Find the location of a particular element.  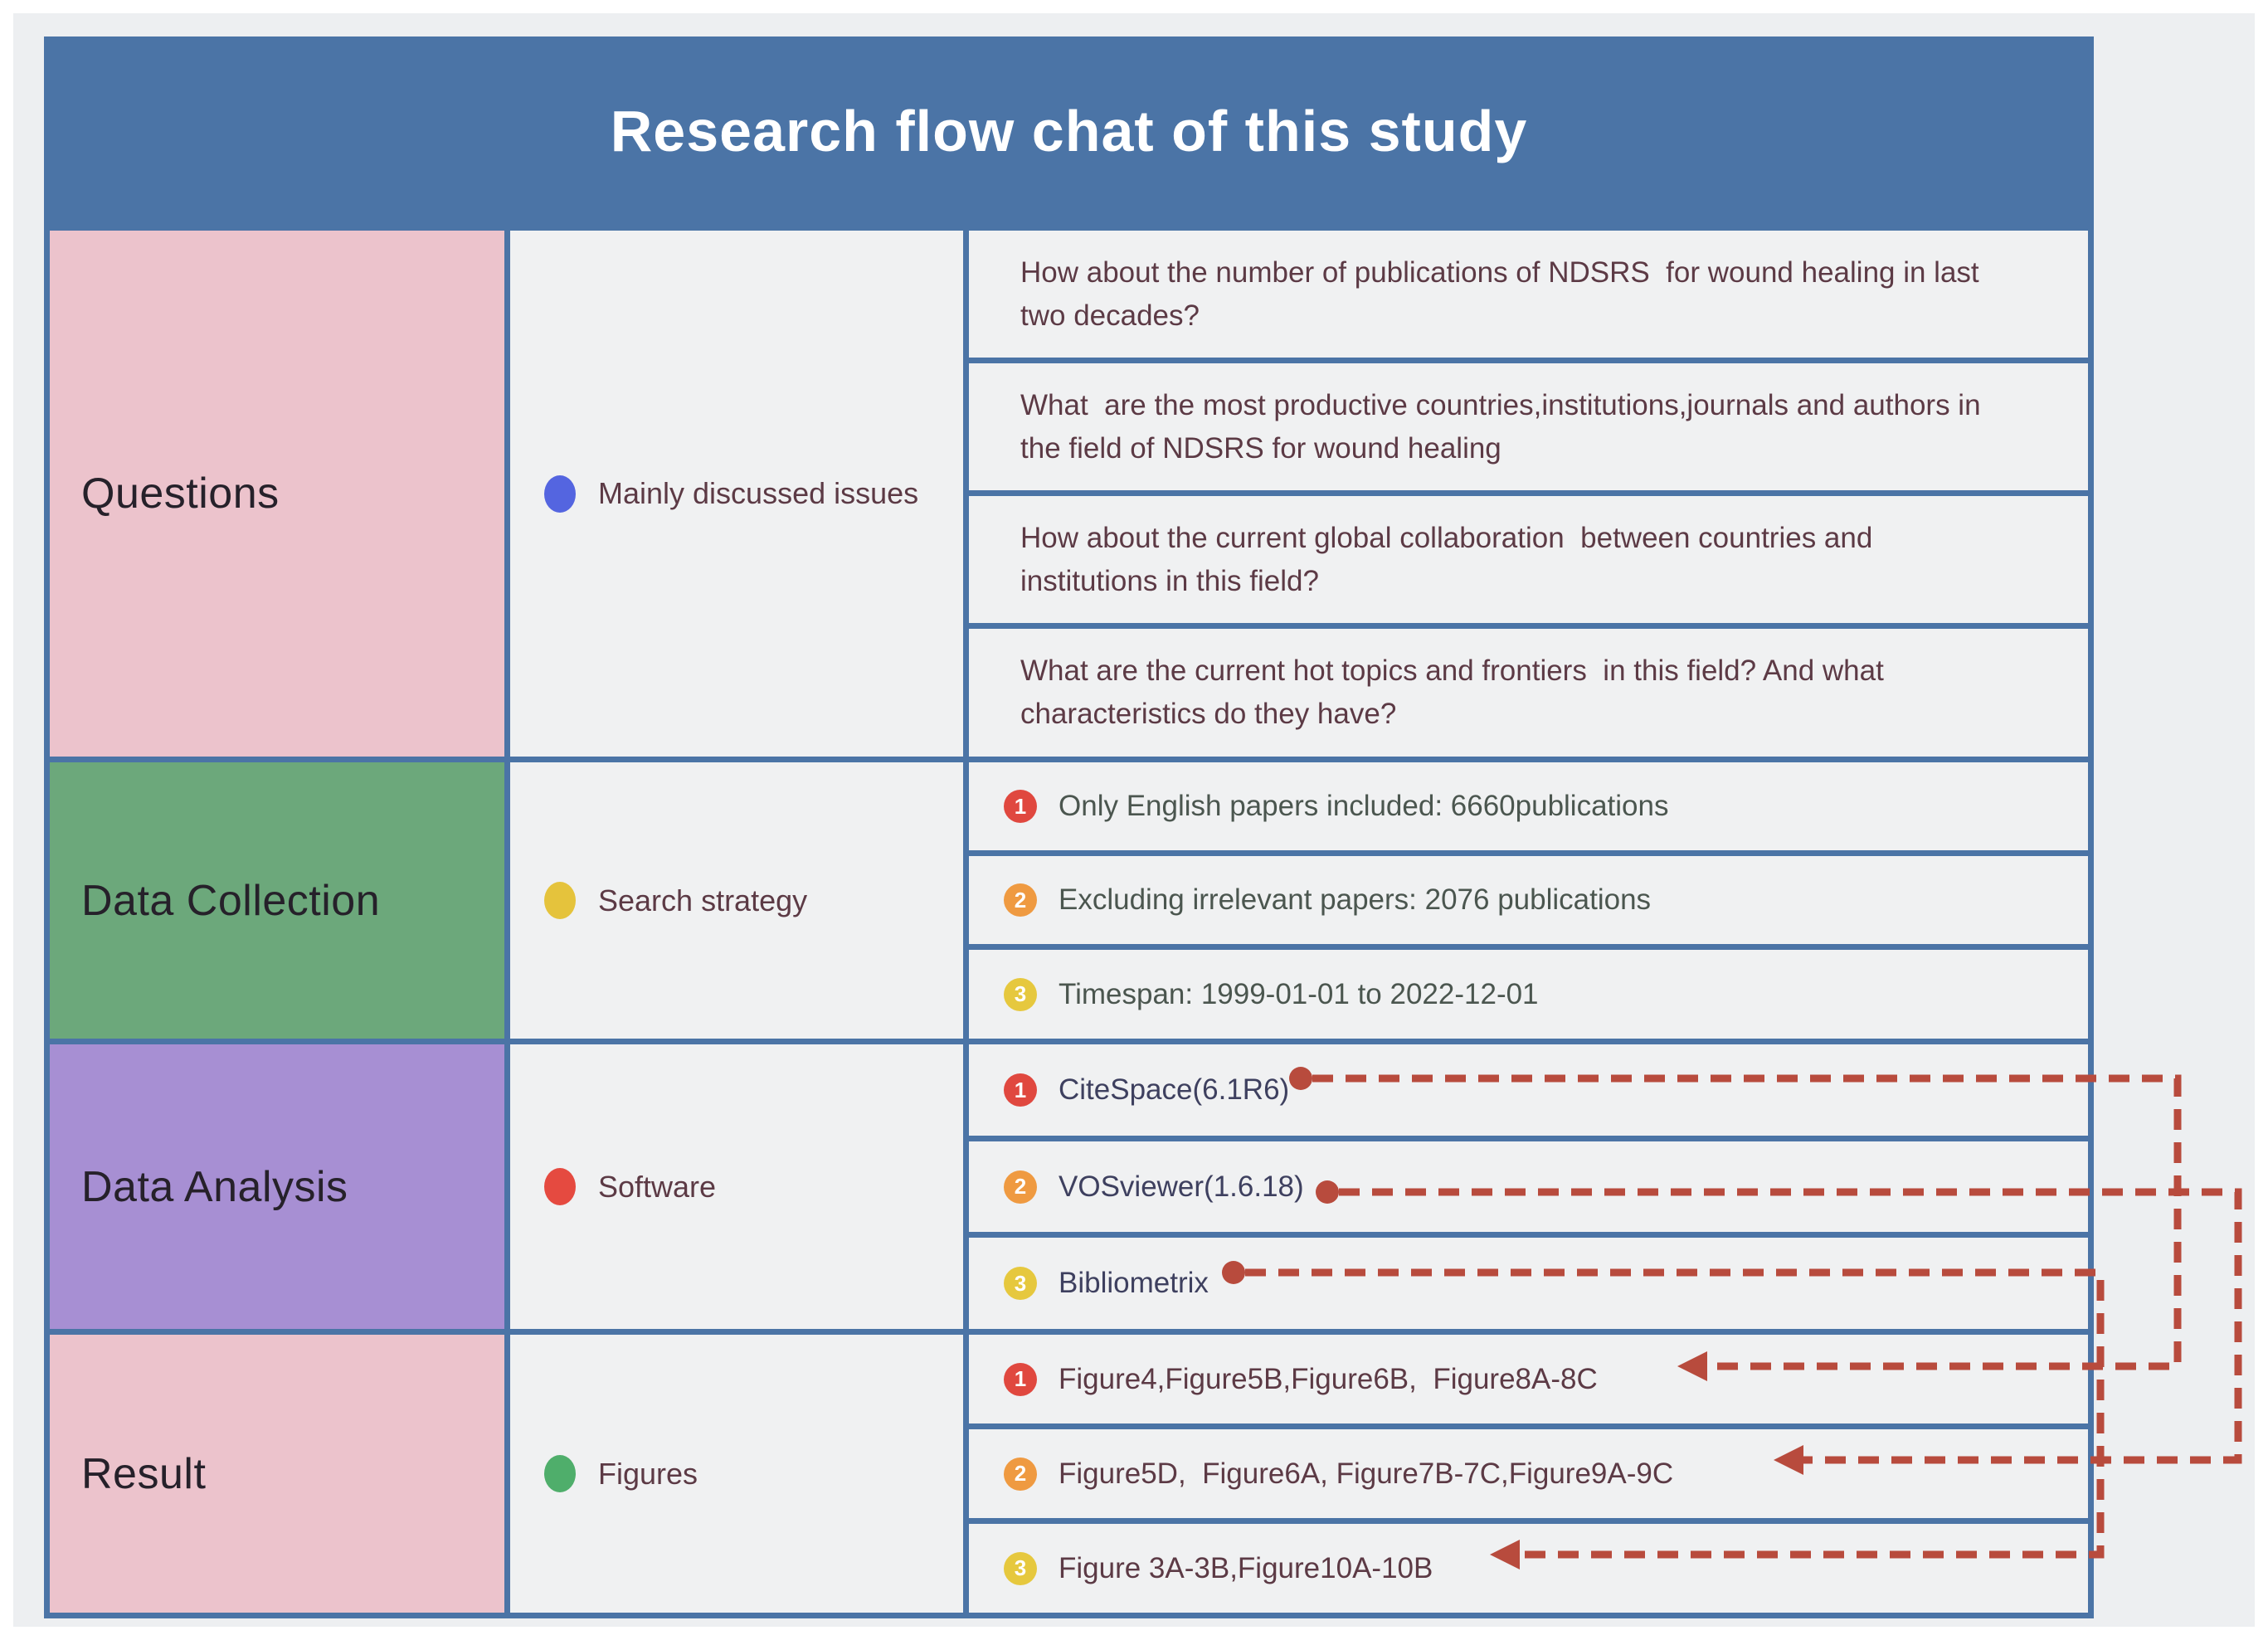

red-dot-icon is located at coordinates (560, 1186).